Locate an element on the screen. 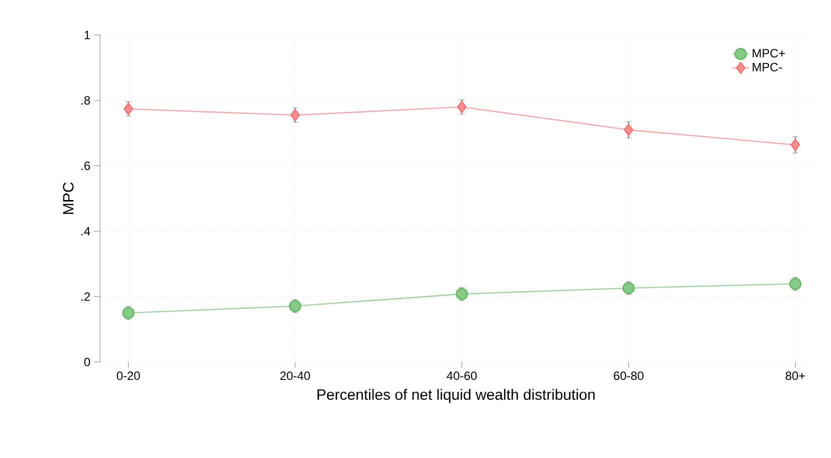 Image resolution: width=831 pixels, height=458 pixels. y-tick-label: 1 is located at coordinates (87, 35).